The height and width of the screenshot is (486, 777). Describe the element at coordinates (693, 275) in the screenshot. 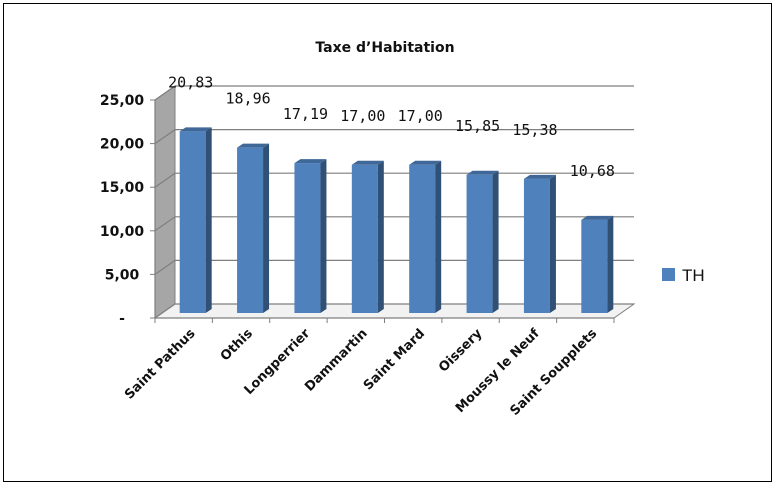

I see `legend-label: TH` at that location.